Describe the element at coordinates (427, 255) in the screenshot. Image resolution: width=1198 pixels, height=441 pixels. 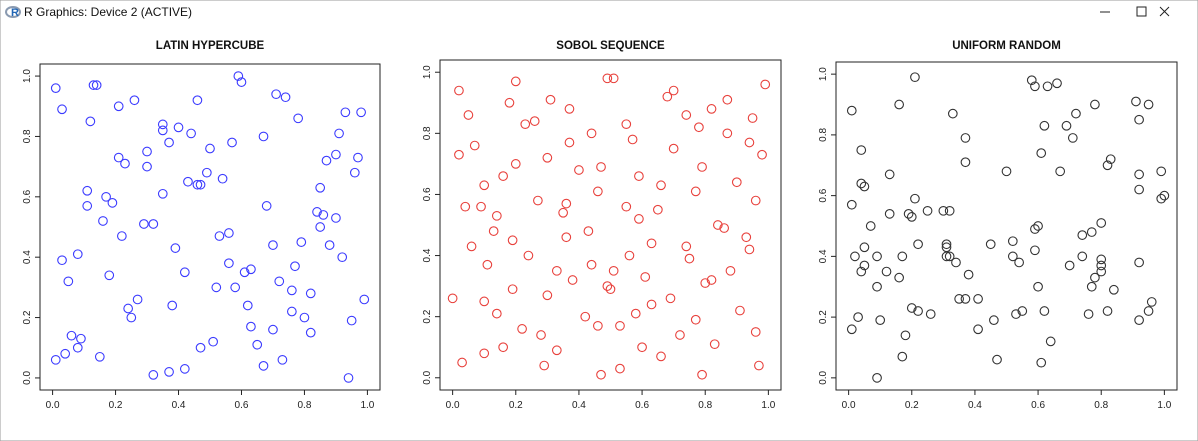
I see `y-tick-label: 0.4` at that location.